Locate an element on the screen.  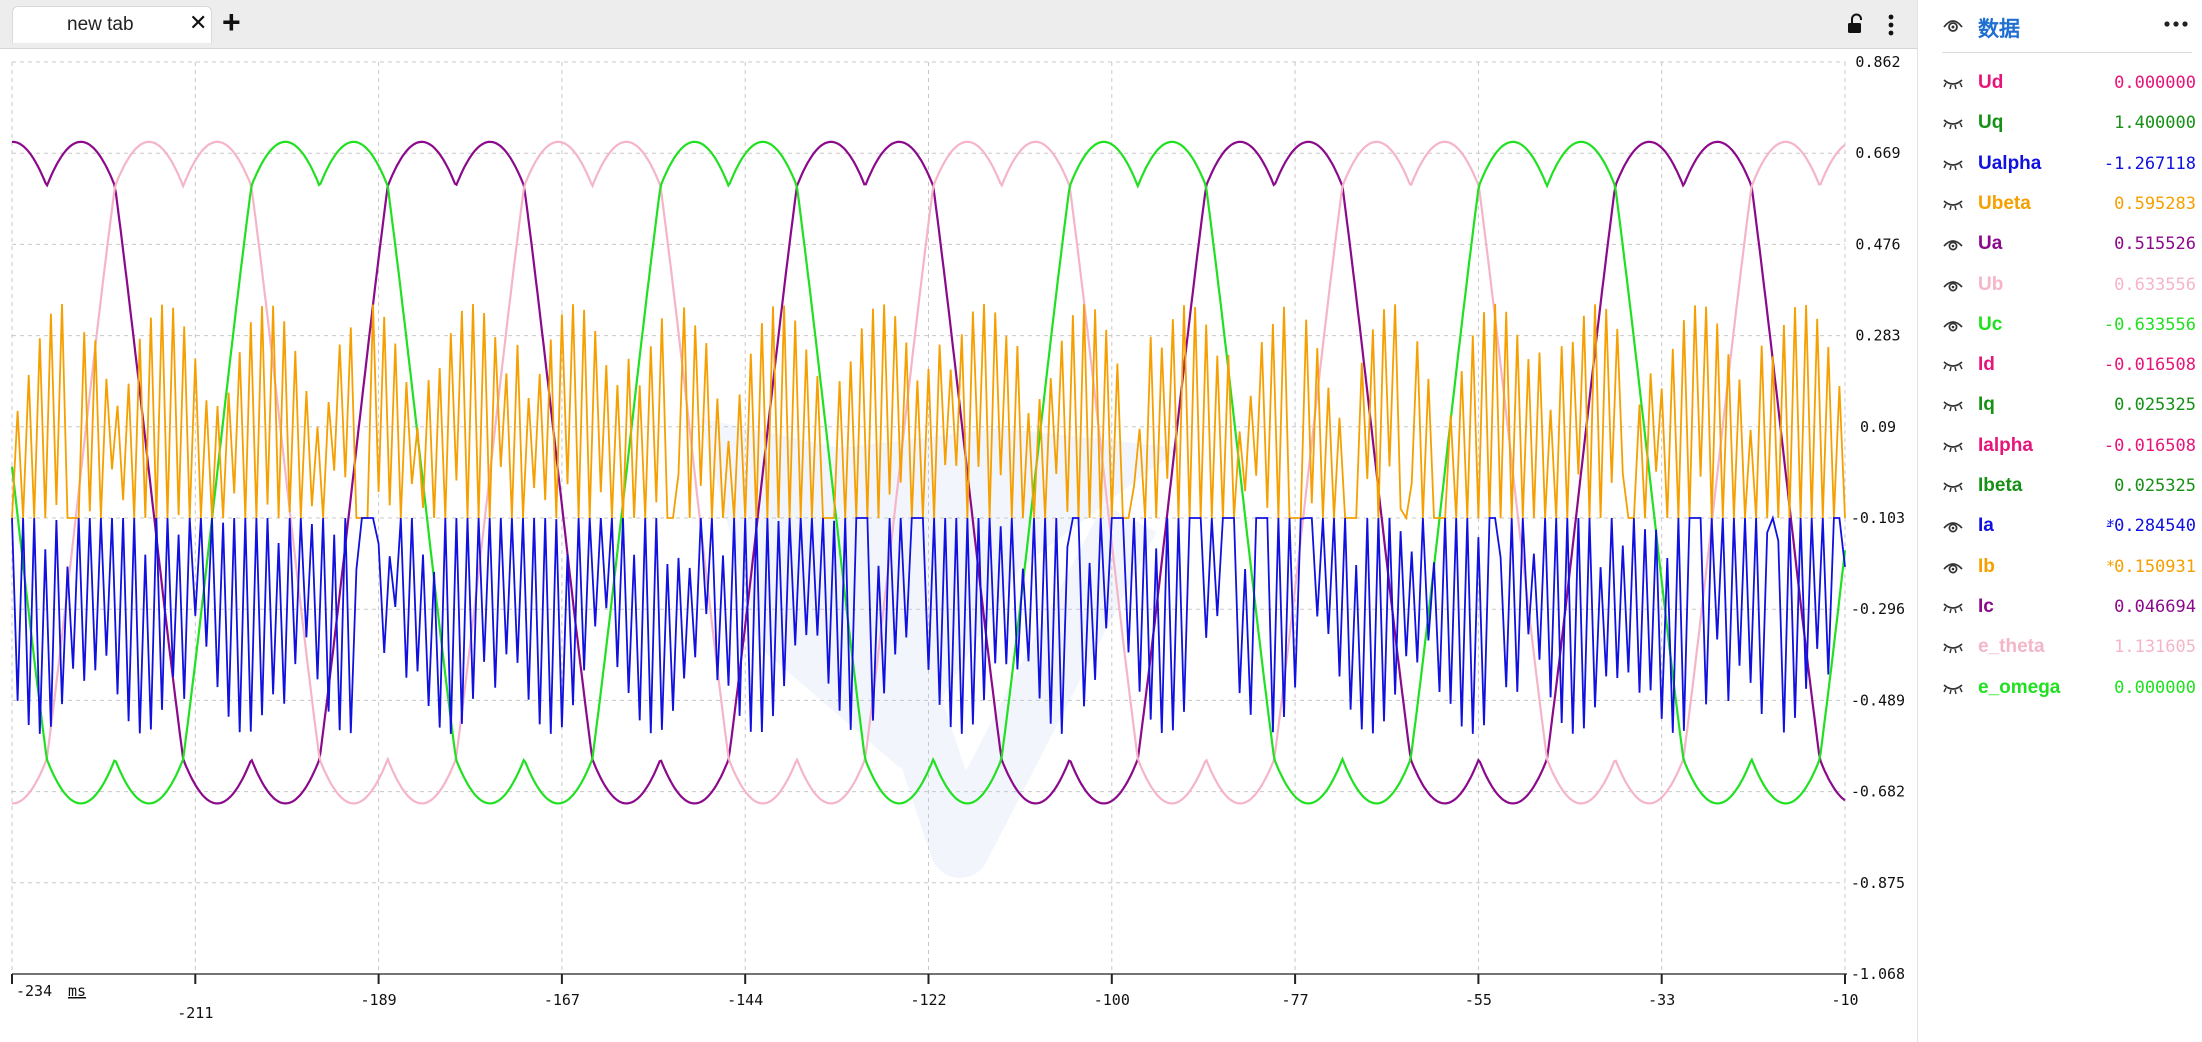
variable-row: Ub 0.633556 is located at coordinates (2069, 285).